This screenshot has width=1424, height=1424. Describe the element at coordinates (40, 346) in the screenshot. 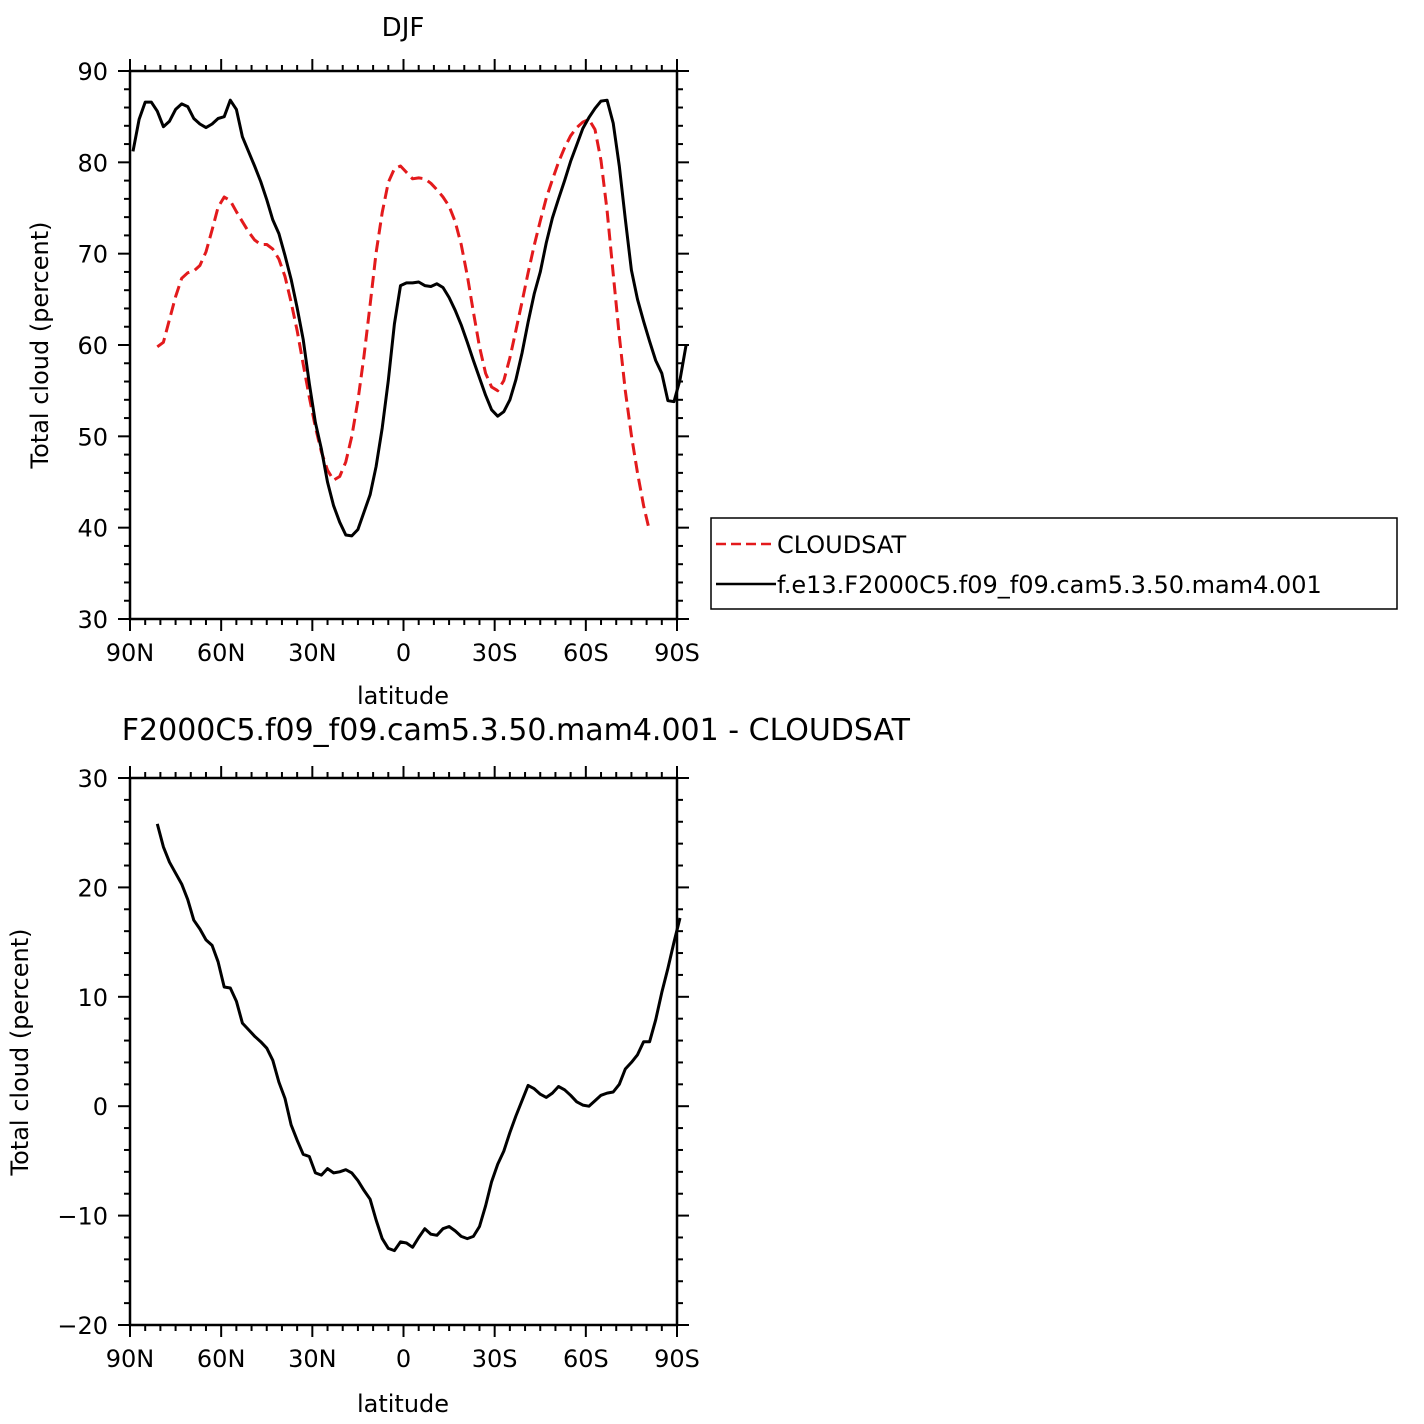

I see `top-y-axis-label: Total cloud (percent)` at that location.